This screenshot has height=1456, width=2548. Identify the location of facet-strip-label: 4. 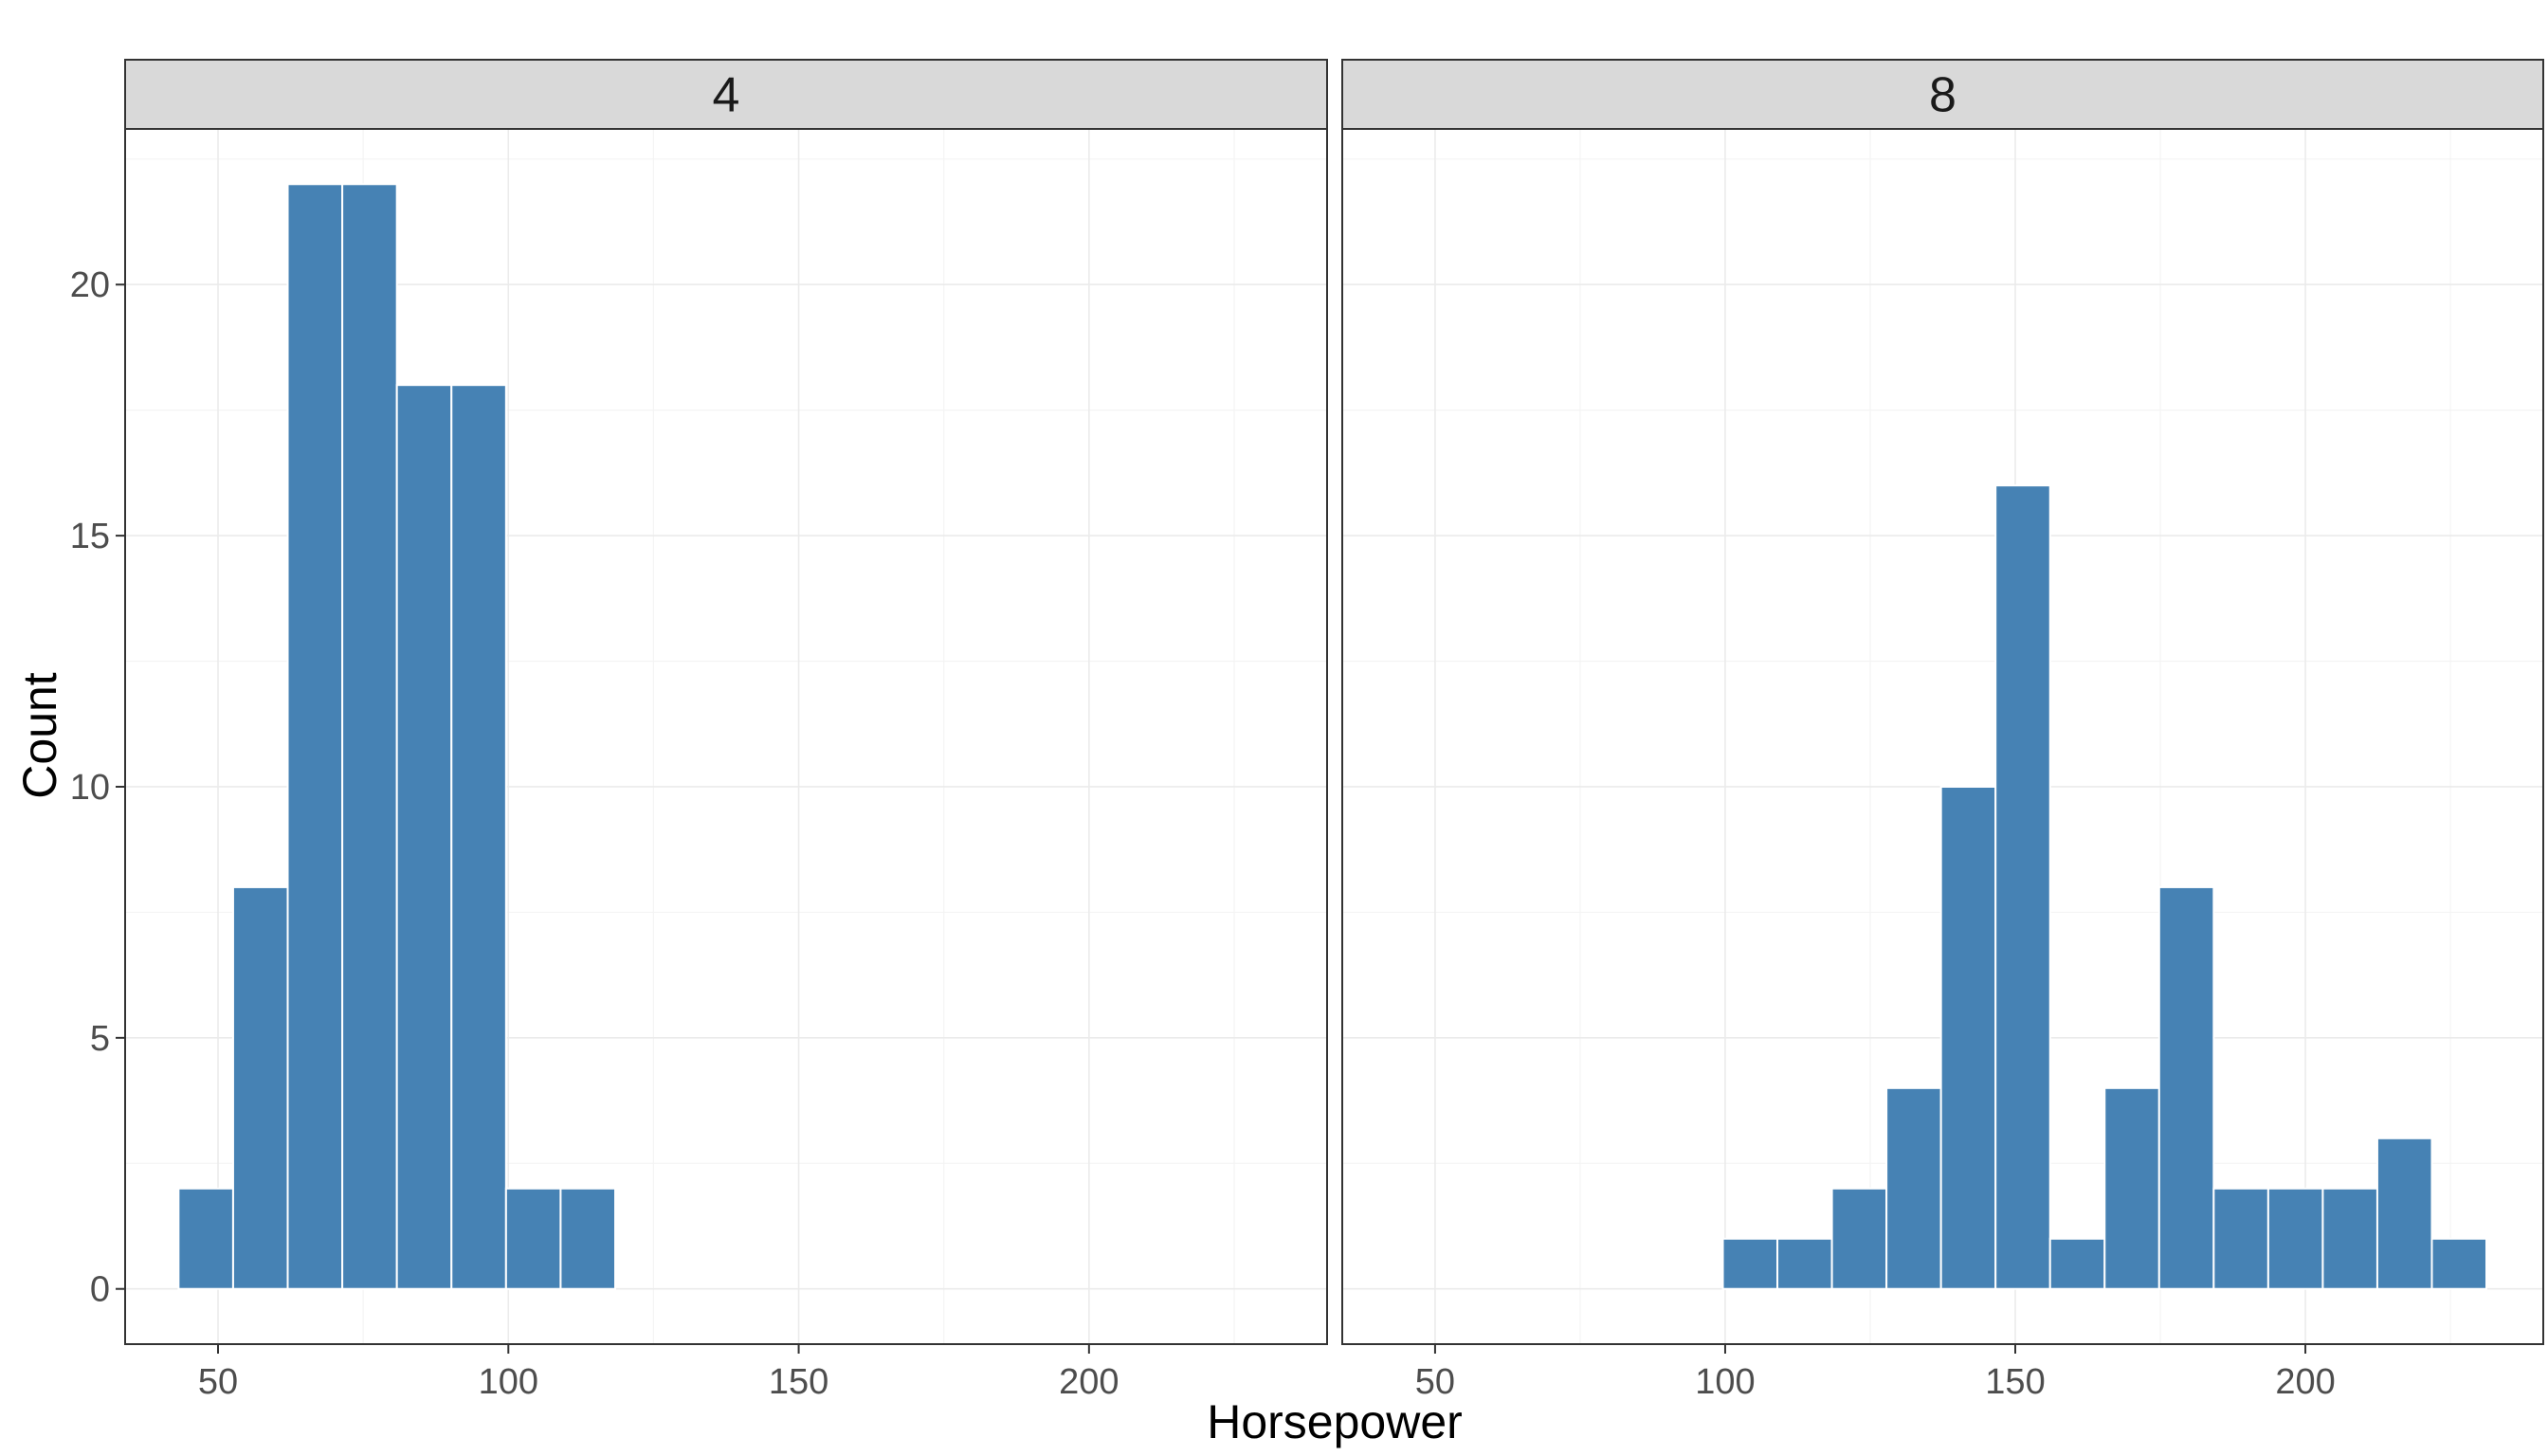
(726, 95).